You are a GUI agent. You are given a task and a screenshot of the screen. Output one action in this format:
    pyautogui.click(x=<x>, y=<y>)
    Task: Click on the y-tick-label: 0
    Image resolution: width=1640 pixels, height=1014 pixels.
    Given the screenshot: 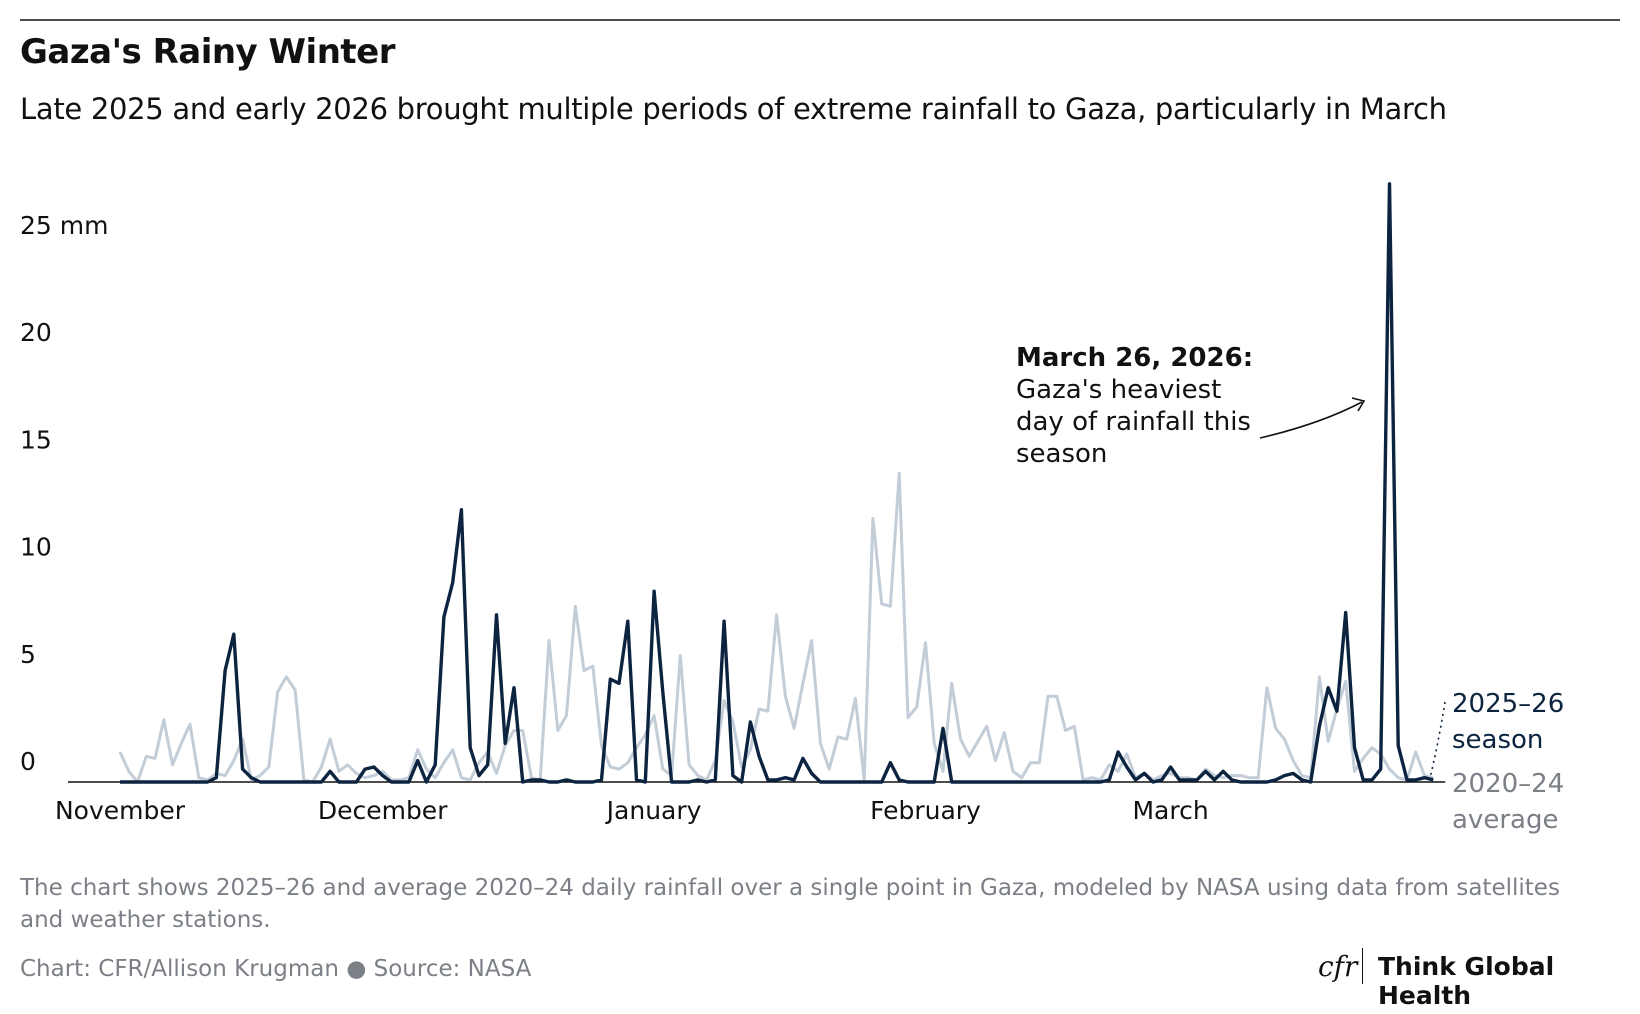 What is the action you would take?
    pyautogui.click(x=28, y=761)
    